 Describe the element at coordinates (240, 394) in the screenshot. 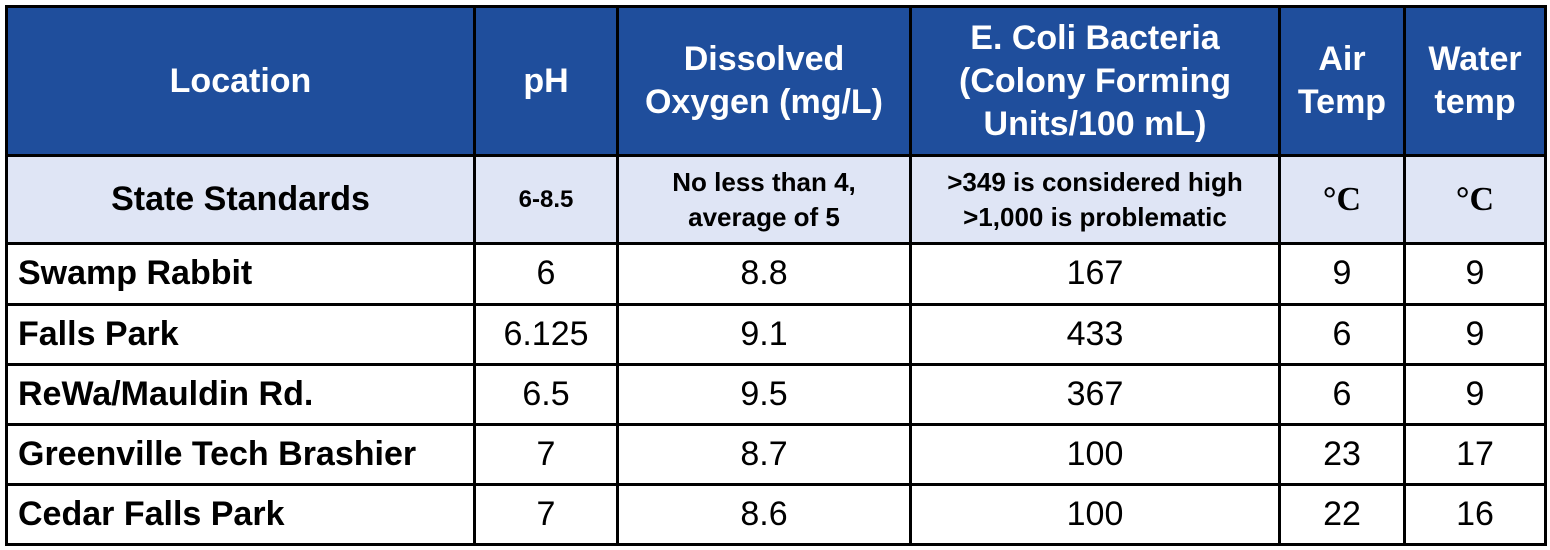

I see `cell-location: ReWa/Mauldin Rd.` at that location.